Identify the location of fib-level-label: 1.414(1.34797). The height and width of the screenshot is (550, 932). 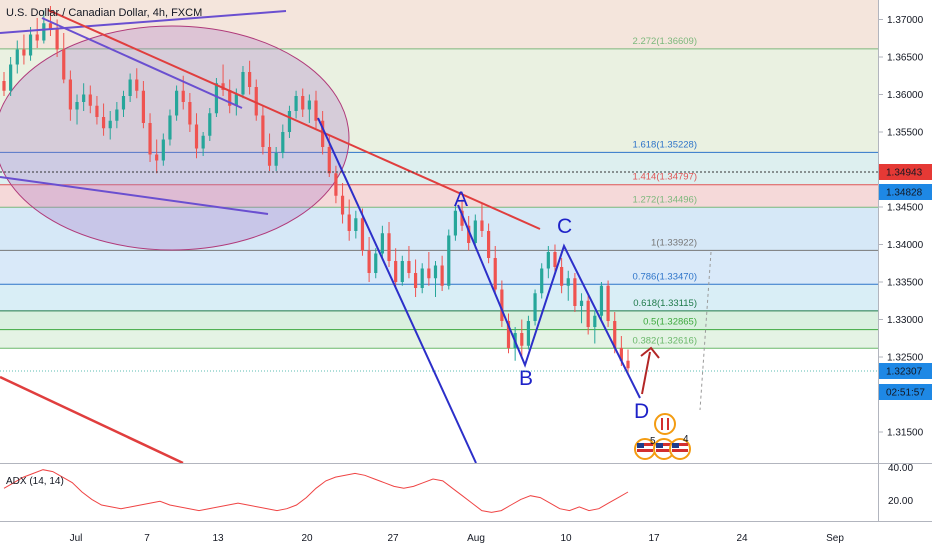
(665, 177).